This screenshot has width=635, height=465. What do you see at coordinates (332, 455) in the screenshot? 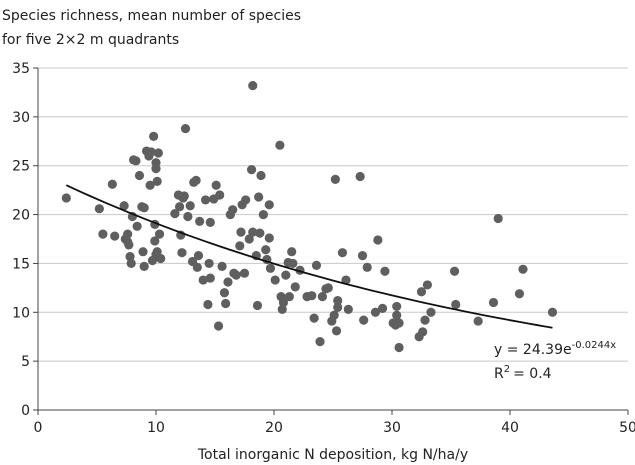
I see `x-axis-label: Total inorganic N deposition, kg N/ha/y` at bounding box center [332, 455].